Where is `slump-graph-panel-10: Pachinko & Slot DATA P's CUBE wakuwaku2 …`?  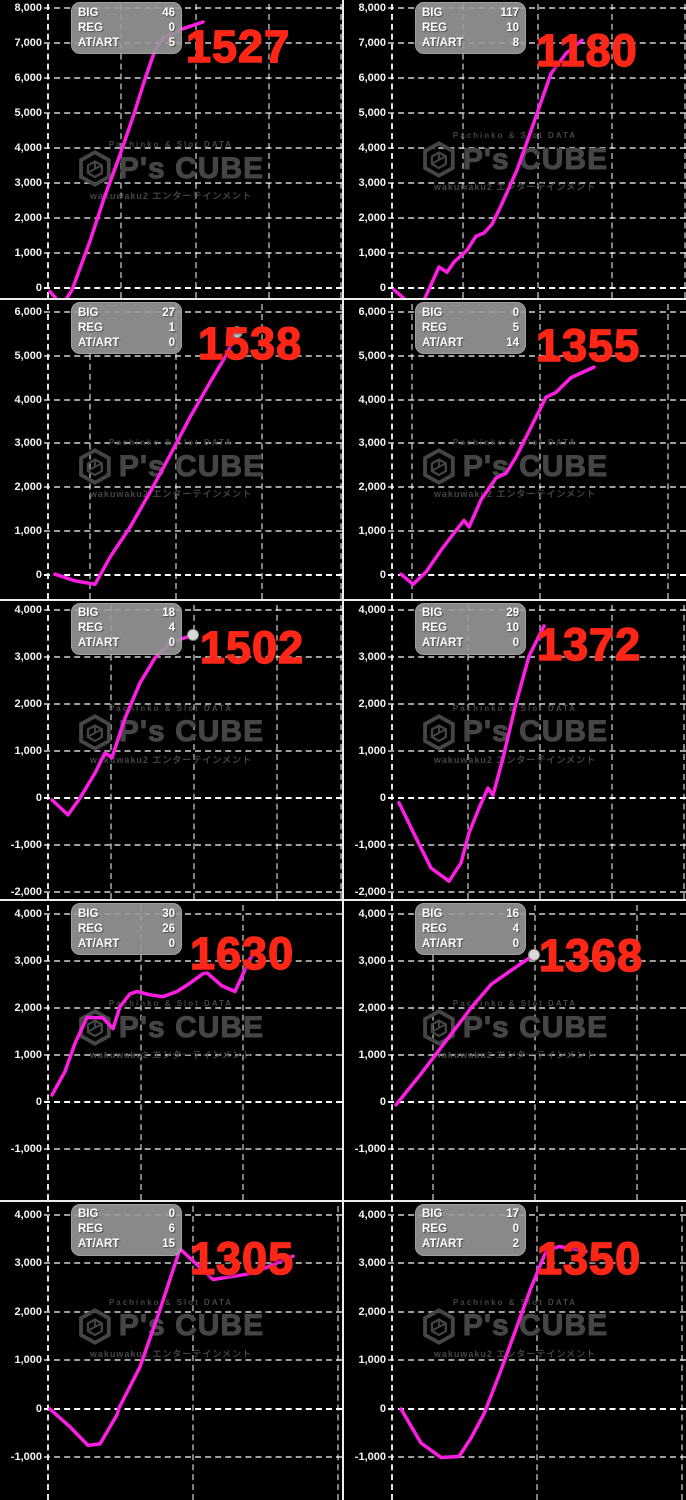
slump-graph-panel-10: Pachinko & Slot DATA P's CUBE wakuwaku2 … is located at coordinates (515, 1350).